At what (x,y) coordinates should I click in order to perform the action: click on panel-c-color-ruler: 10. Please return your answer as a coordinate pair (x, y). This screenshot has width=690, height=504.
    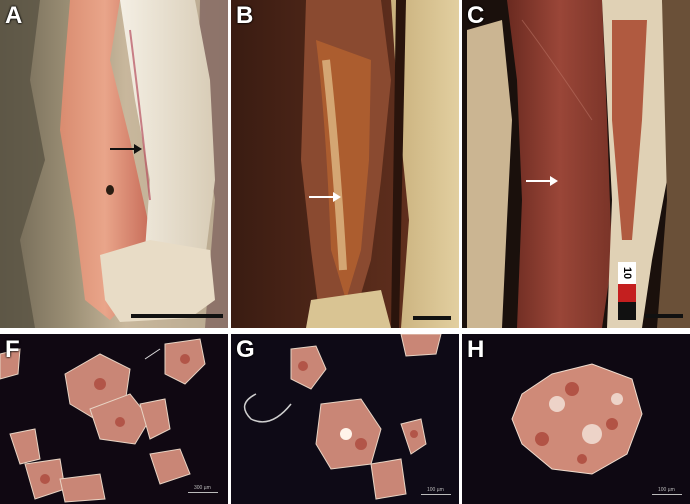
    Looking at the image, I should click on (627, 291).